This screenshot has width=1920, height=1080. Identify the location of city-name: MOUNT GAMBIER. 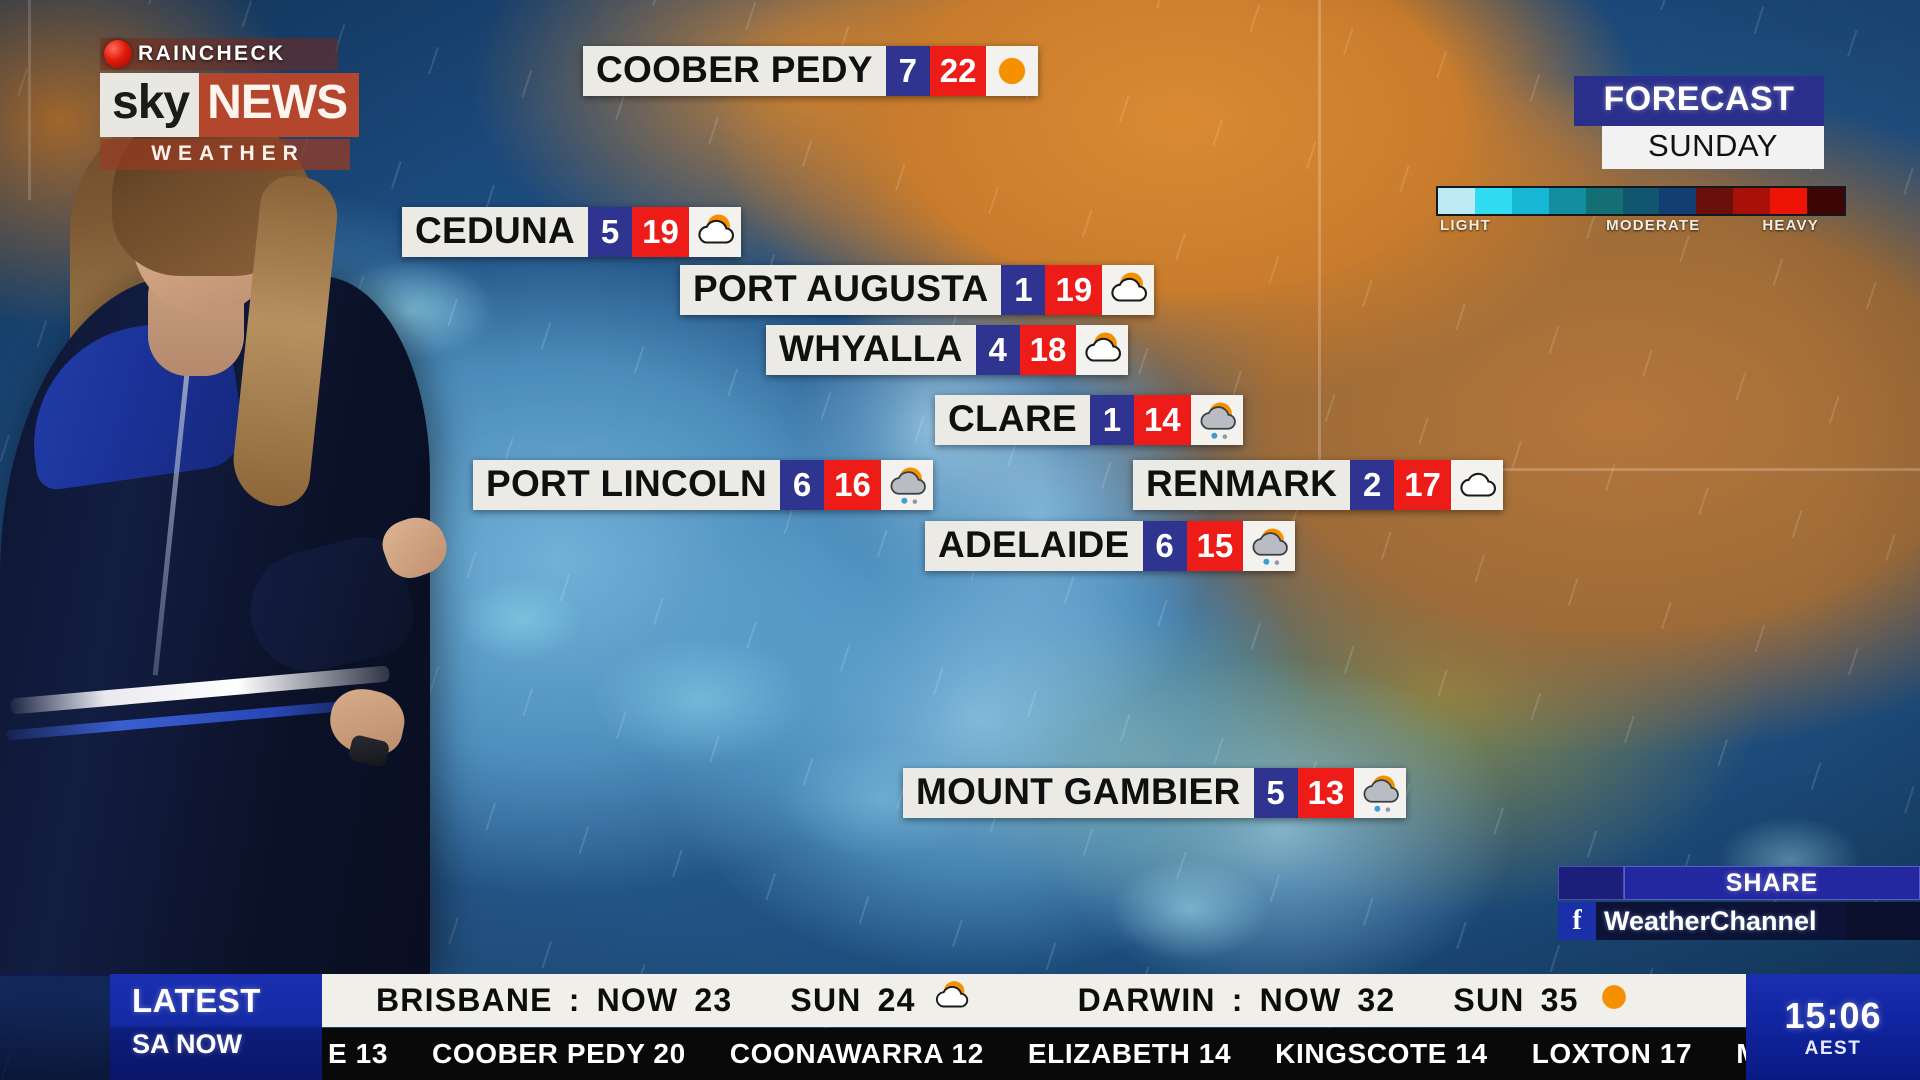
(1078, 793).